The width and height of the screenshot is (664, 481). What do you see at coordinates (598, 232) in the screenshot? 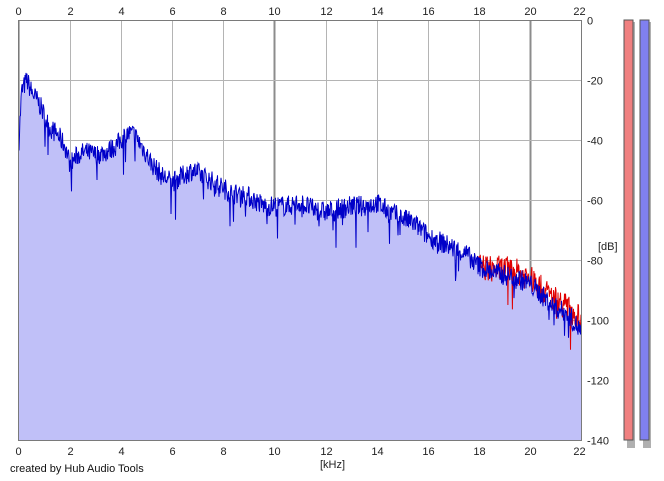
I see `y-tick-labels: 0 -20 -40 -60 -80 -100 -120 -140` at bounding box center [598, 232].